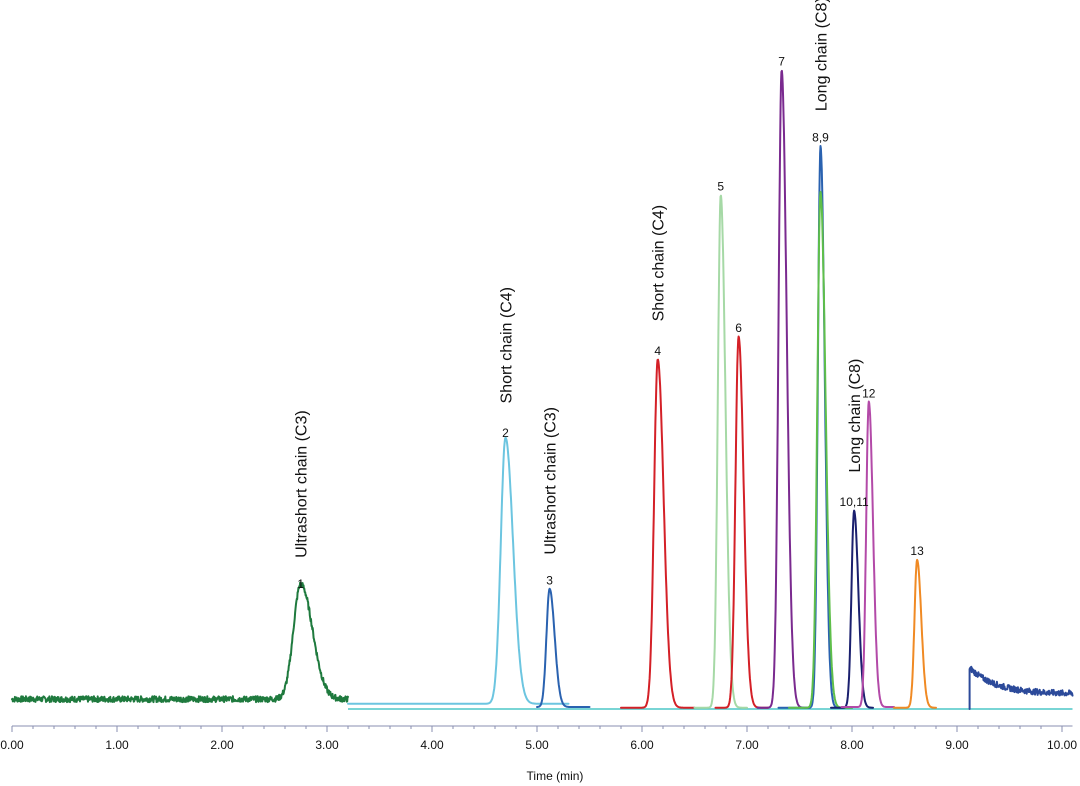  I want to click on x-tick-label: 0.00, so click(12, 745).